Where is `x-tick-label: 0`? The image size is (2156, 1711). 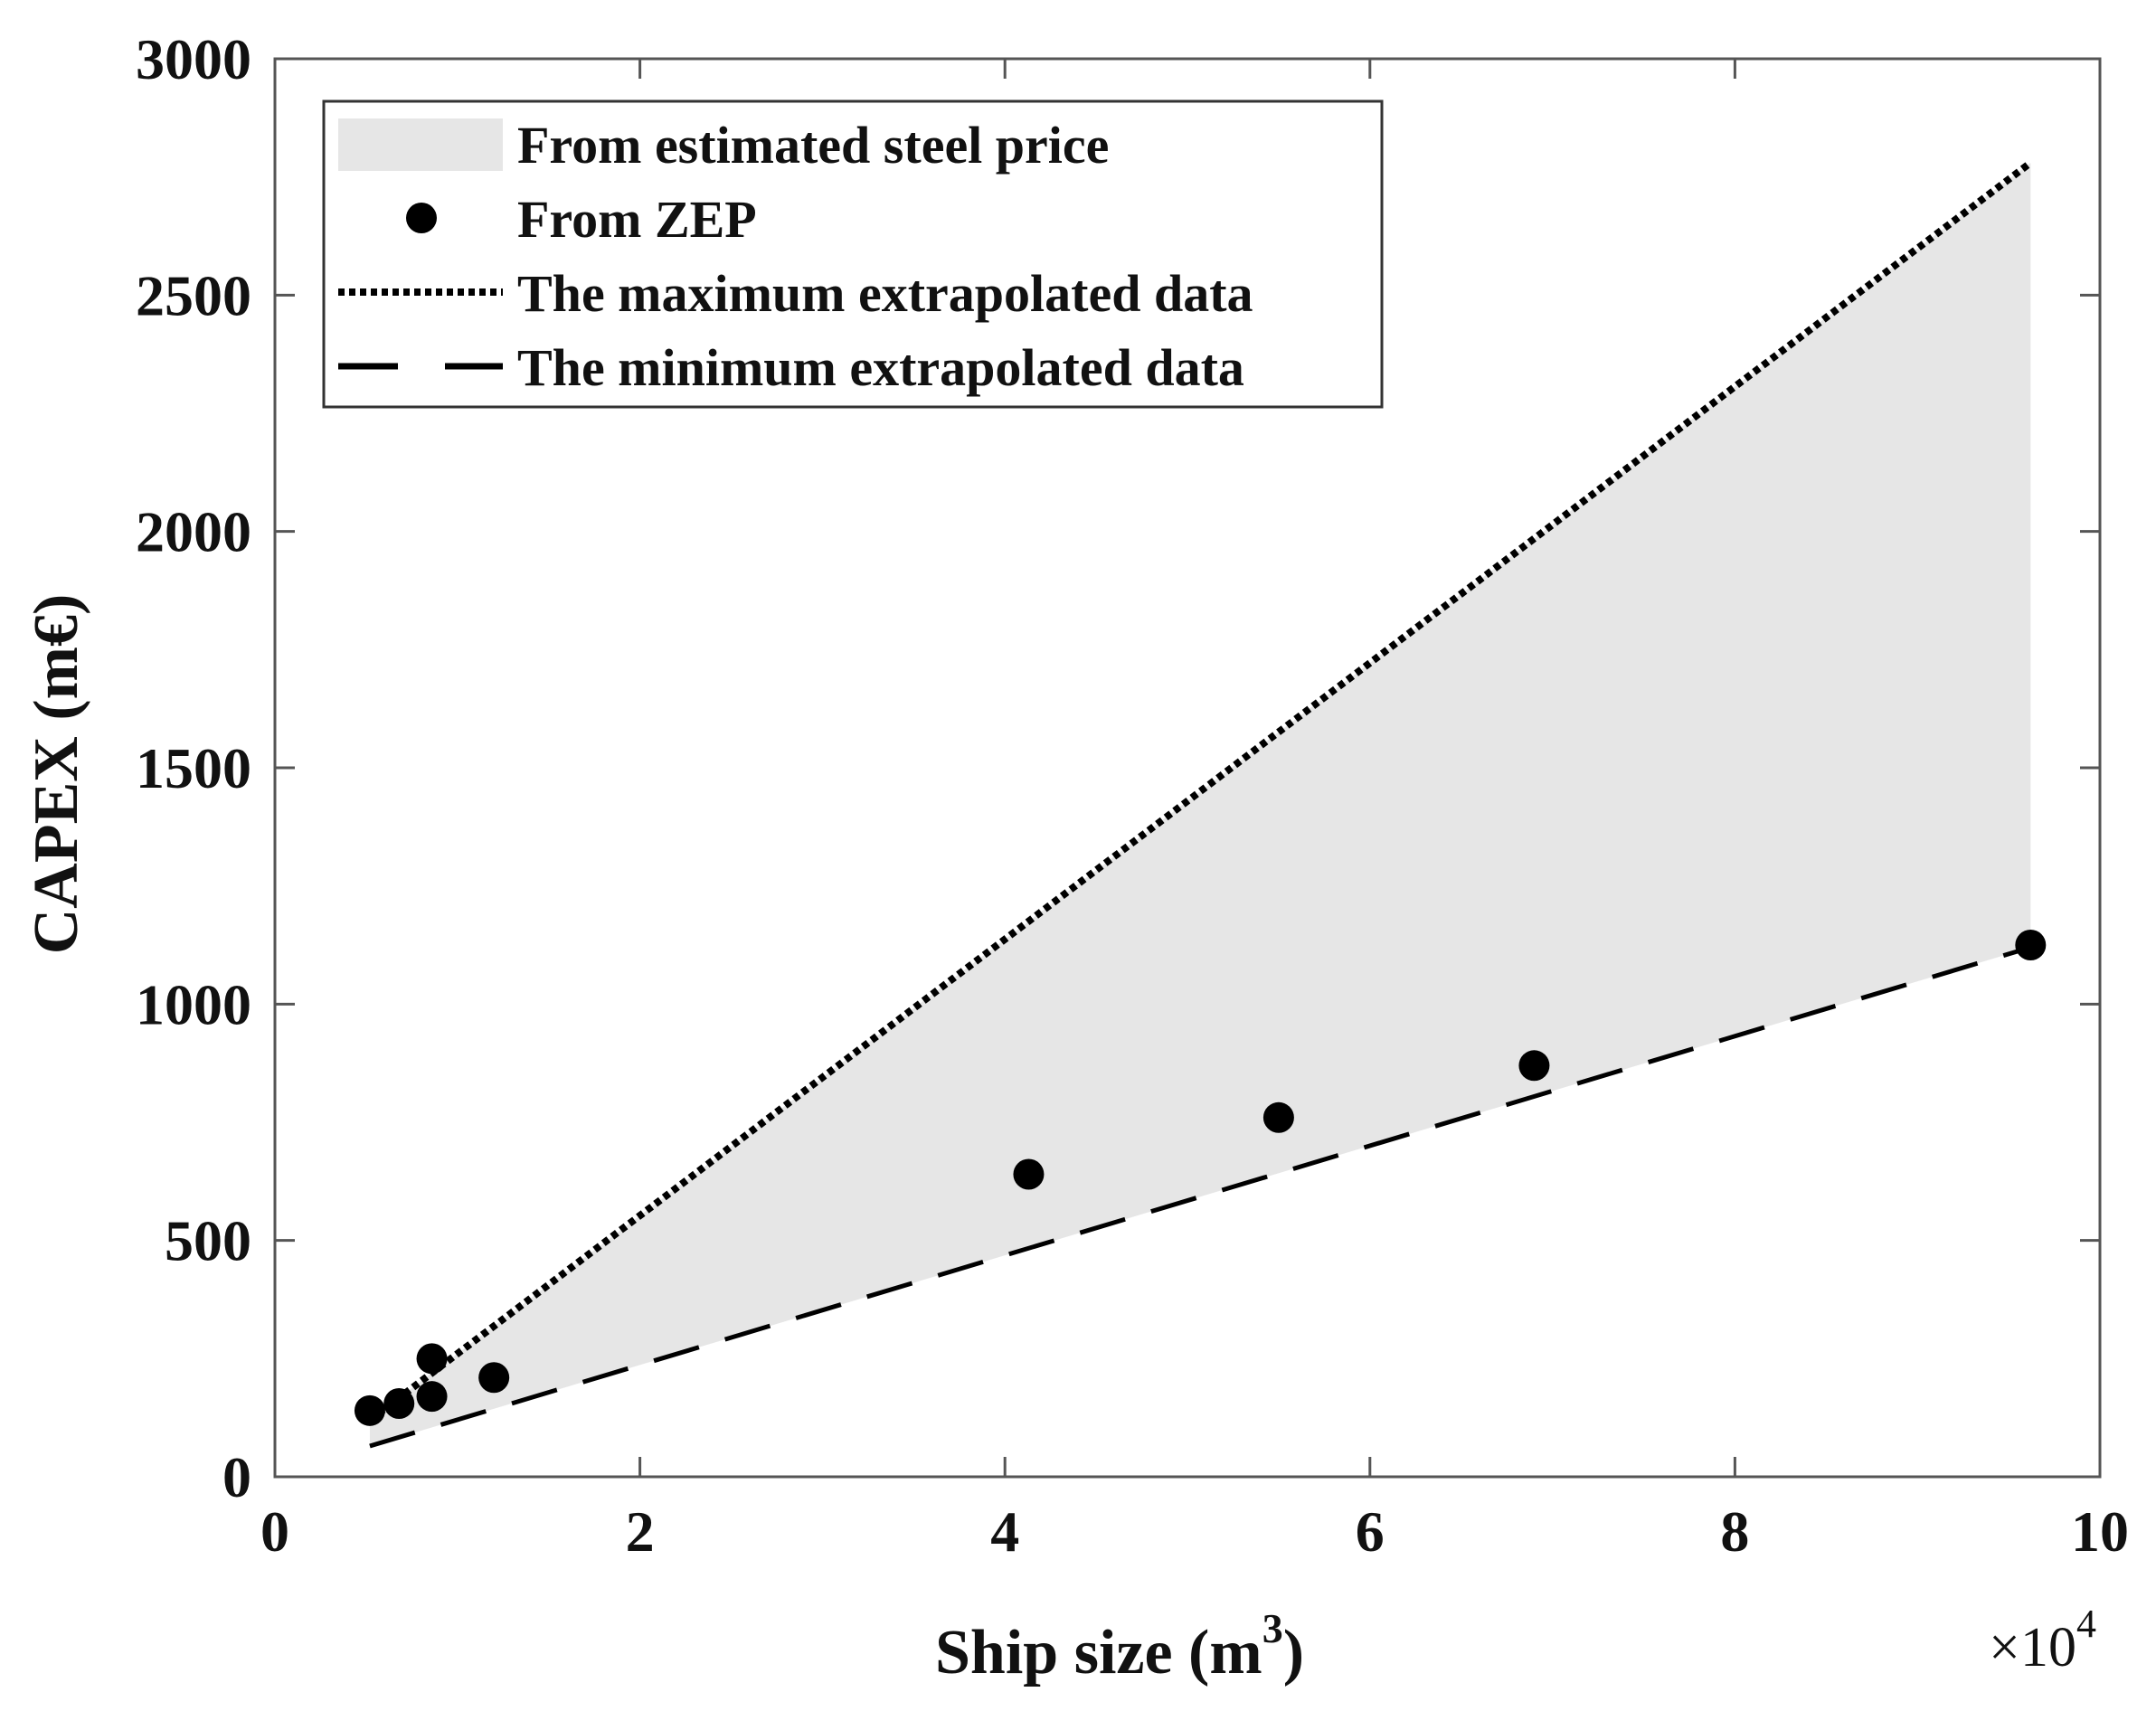
x-tick-label: 0 is located at coordinates (274, 1531).